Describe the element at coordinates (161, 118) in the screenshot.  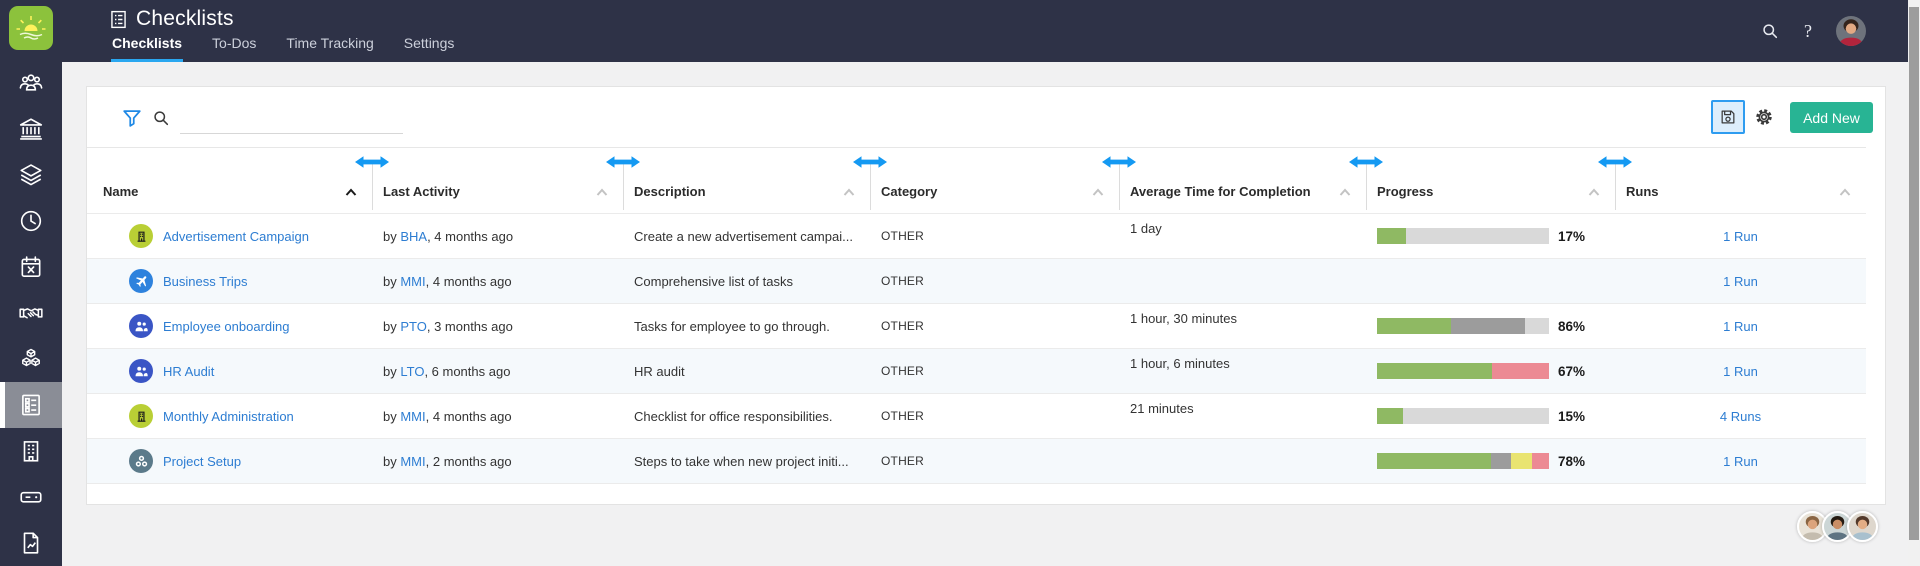
I see `table-search-icon` at that location.